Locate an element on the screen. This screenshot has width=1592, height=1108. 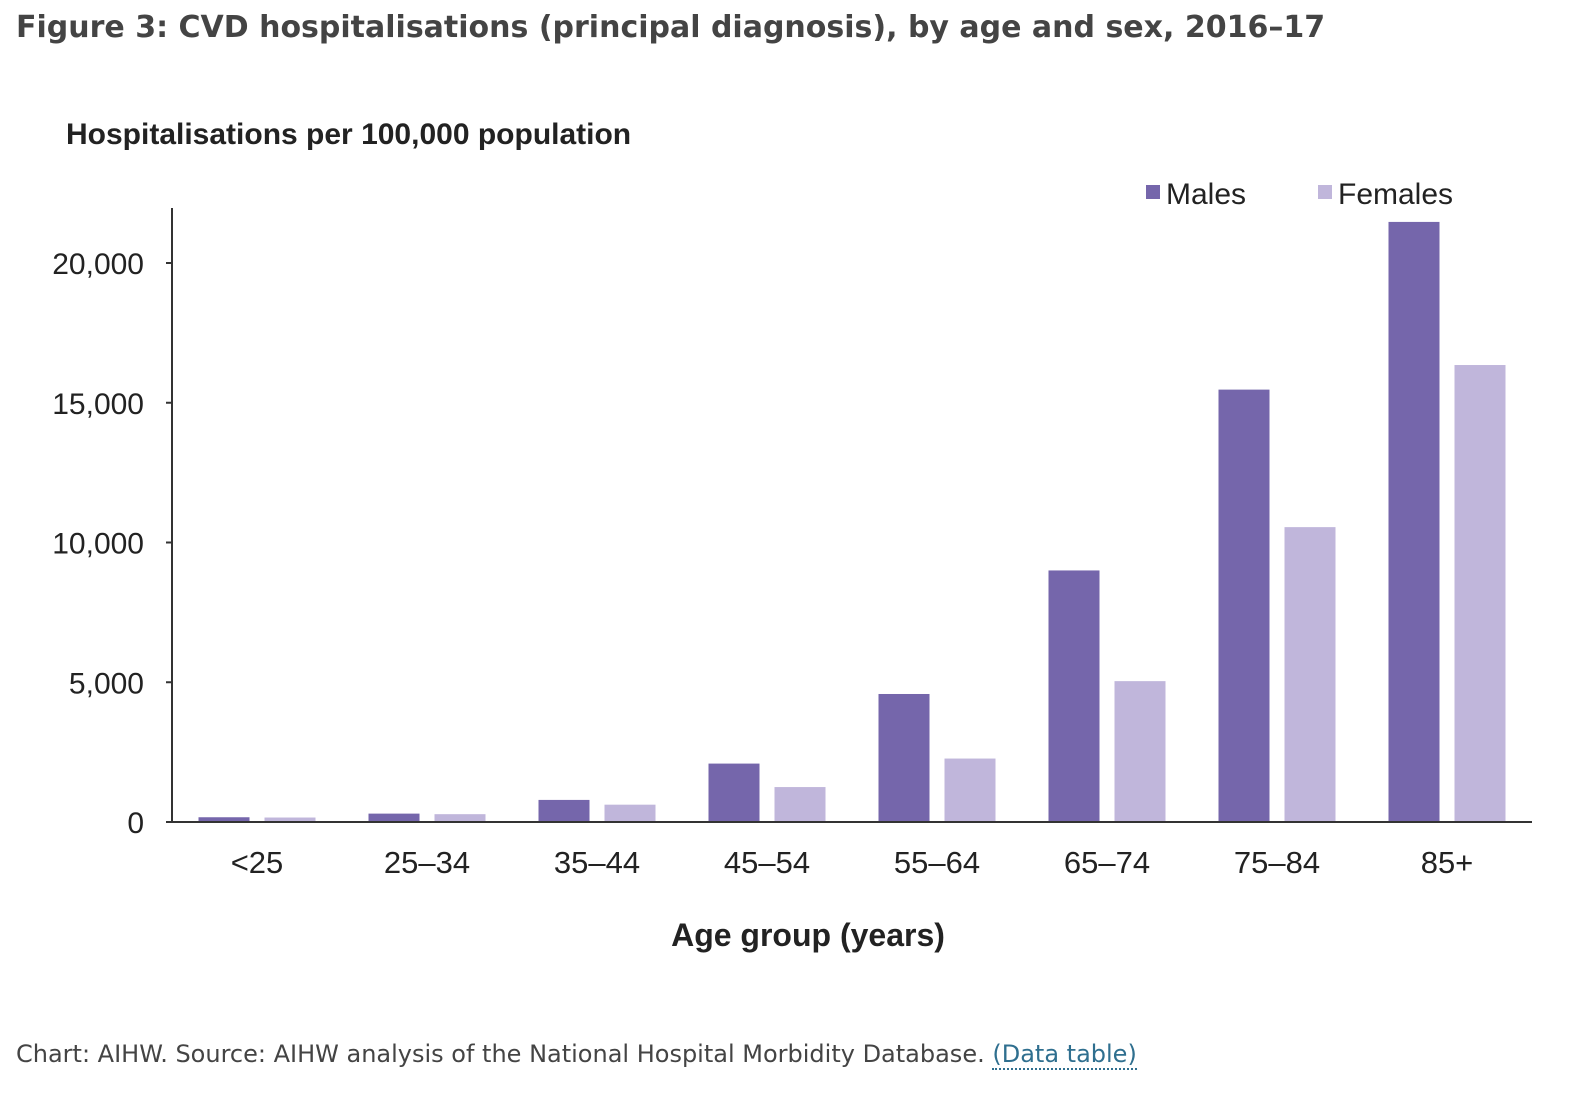
legend-label-females: Females is located at coordinates (1395, 194).